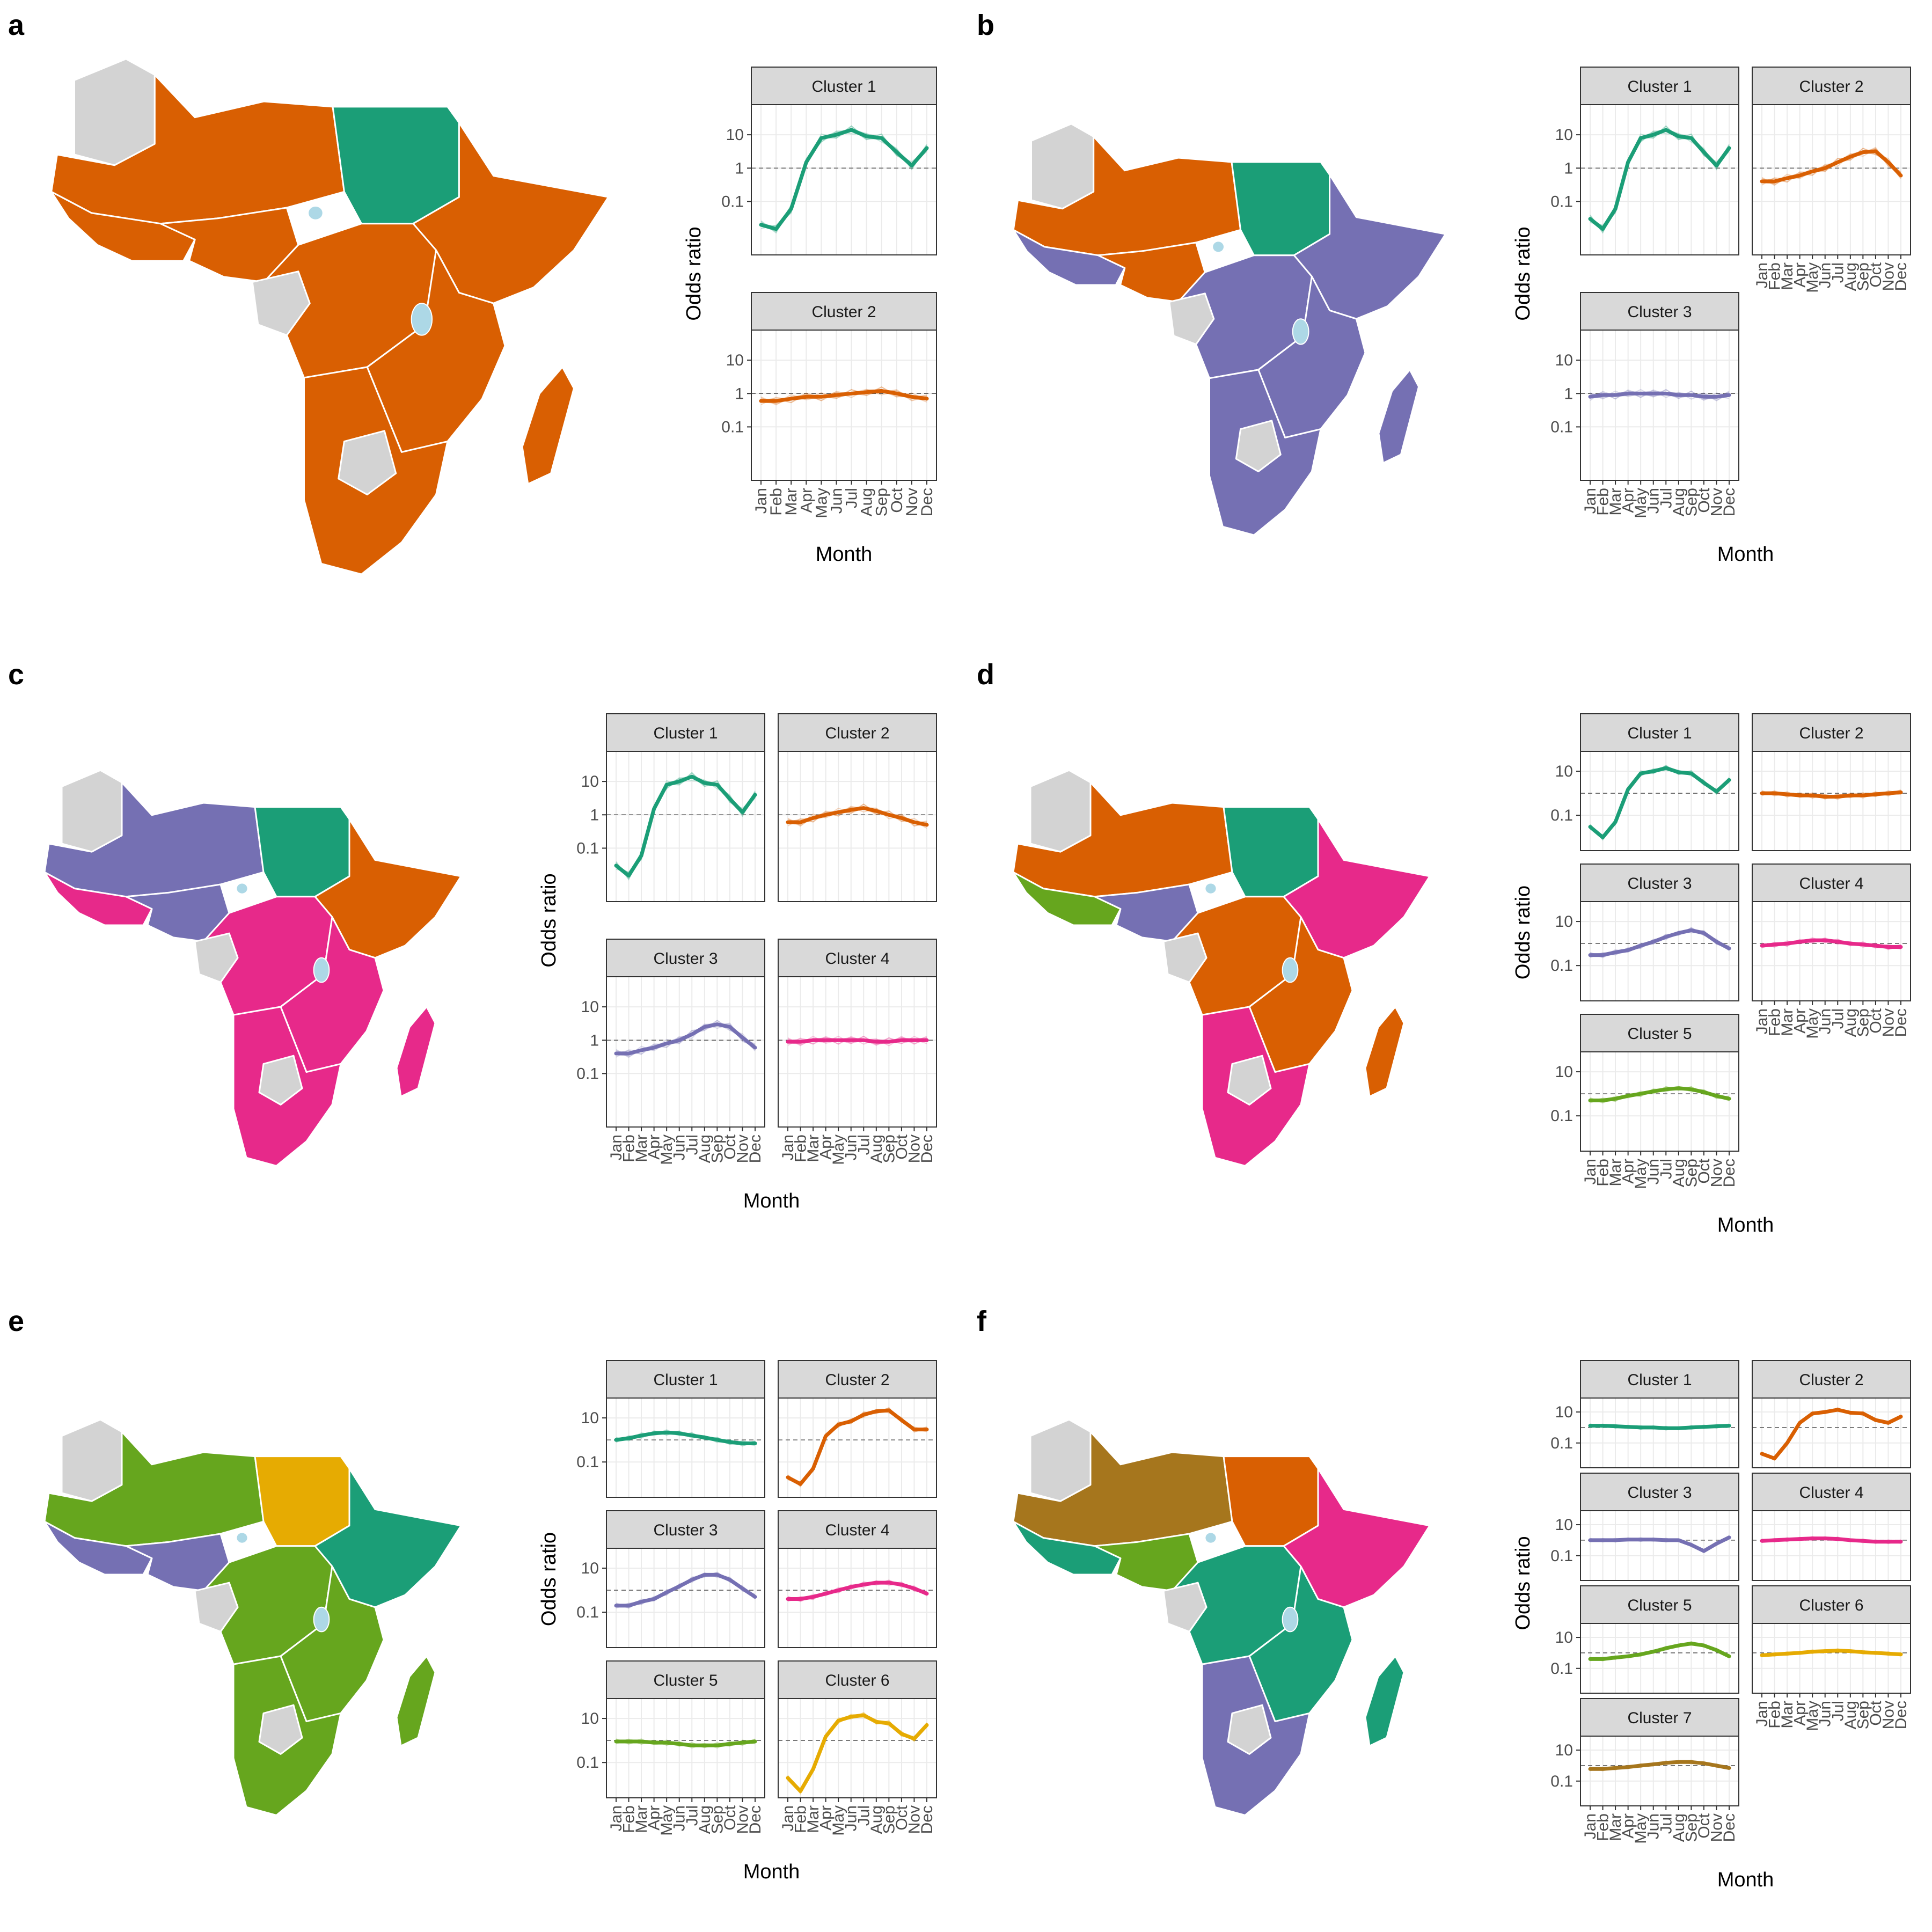  Describe the element at coordinates (852, 498) in the screenshot. I see `x-tick-label: Jul` at that location.